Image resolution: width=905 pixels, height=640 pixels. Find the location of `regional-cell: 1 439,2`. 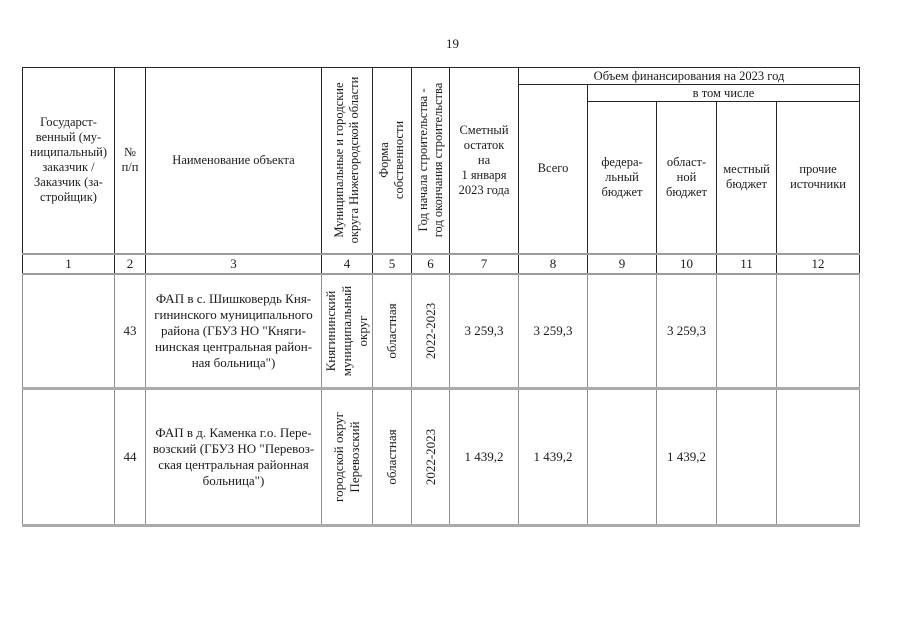

regional-cell: 1 439,2 is located at coordinates (686, 457).